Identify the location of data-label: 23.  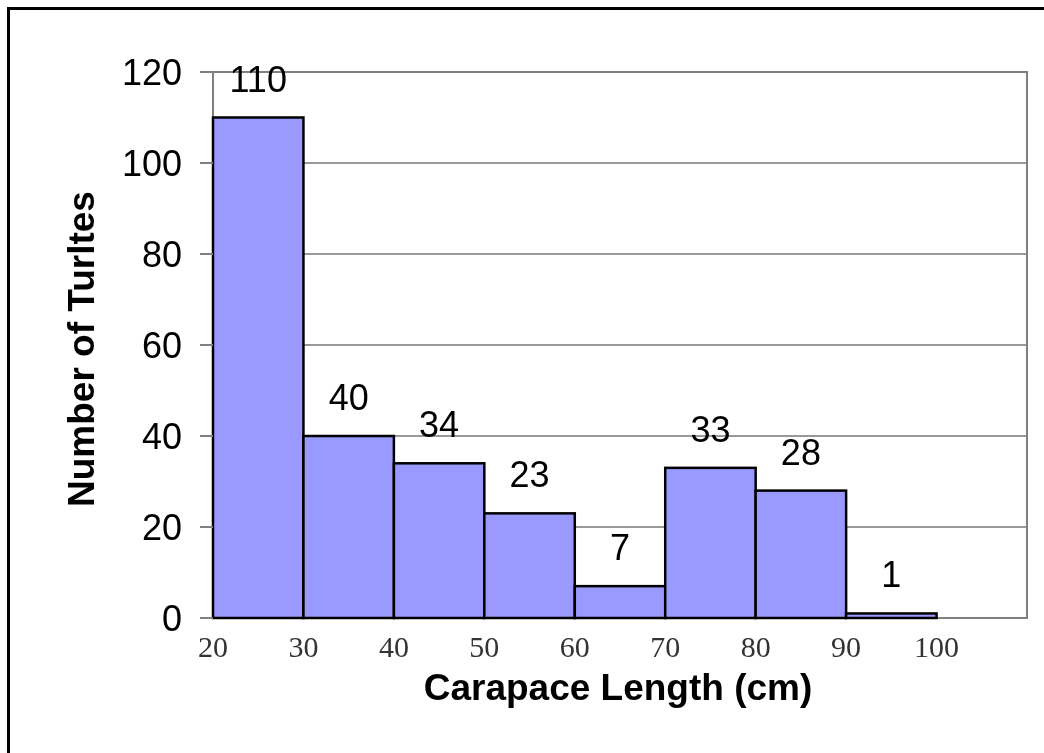
(529, 475).